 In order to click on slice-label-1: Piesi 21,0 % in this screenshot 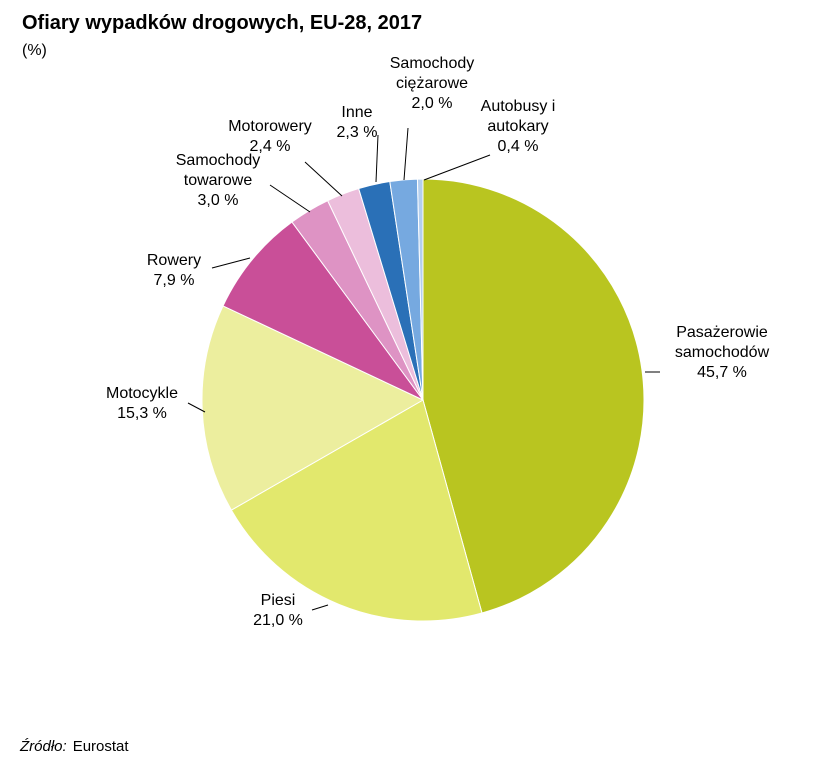, I will do `click(278, 610)`.